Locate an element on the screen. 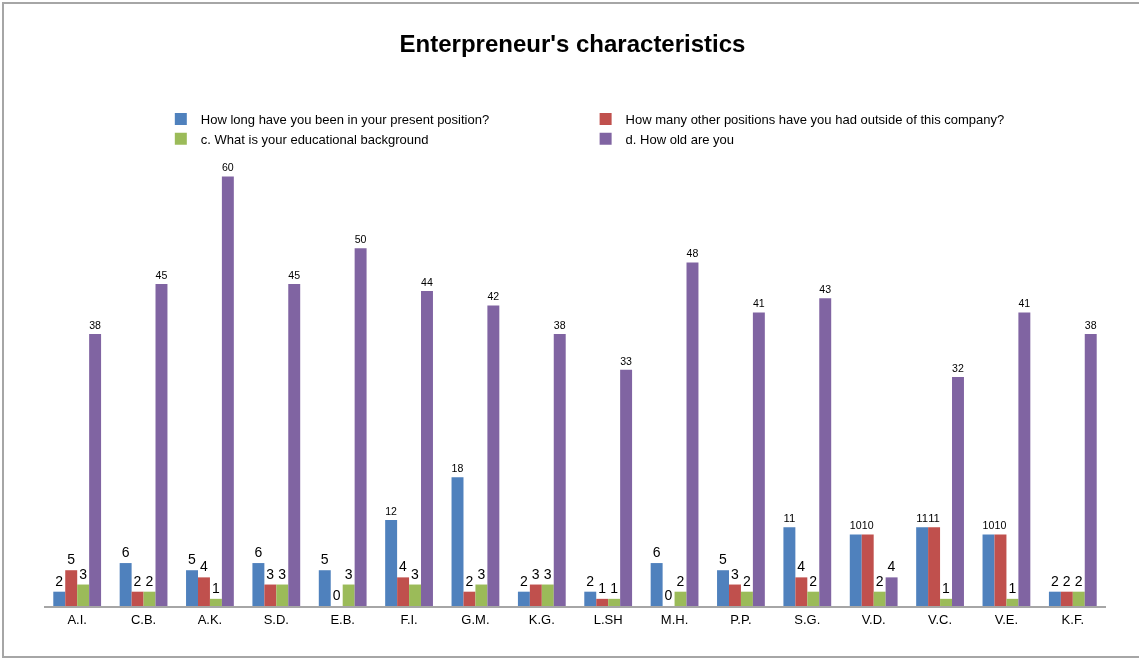  data-label: 12 is located at coordinates (391, 510).